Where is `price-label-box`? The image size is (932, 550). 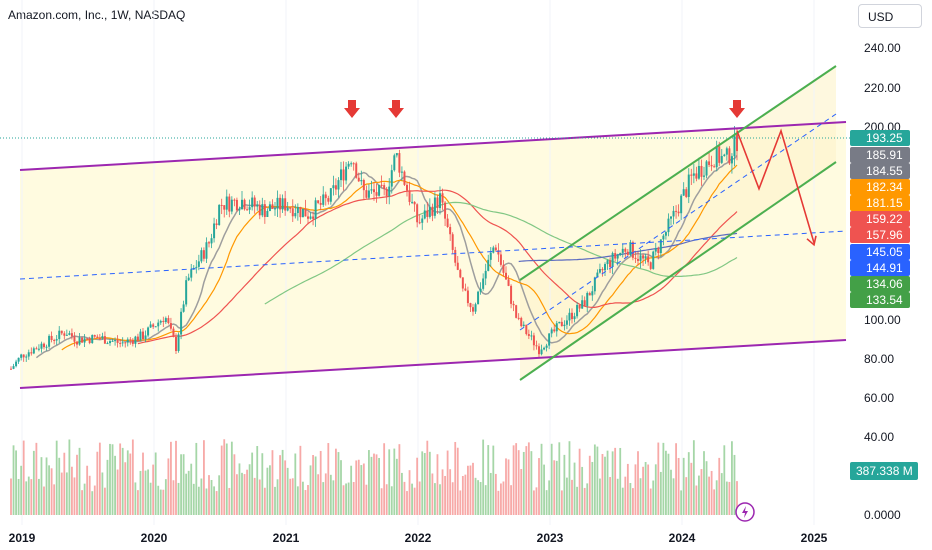
price-label-box is located at coordinates (880, 155).